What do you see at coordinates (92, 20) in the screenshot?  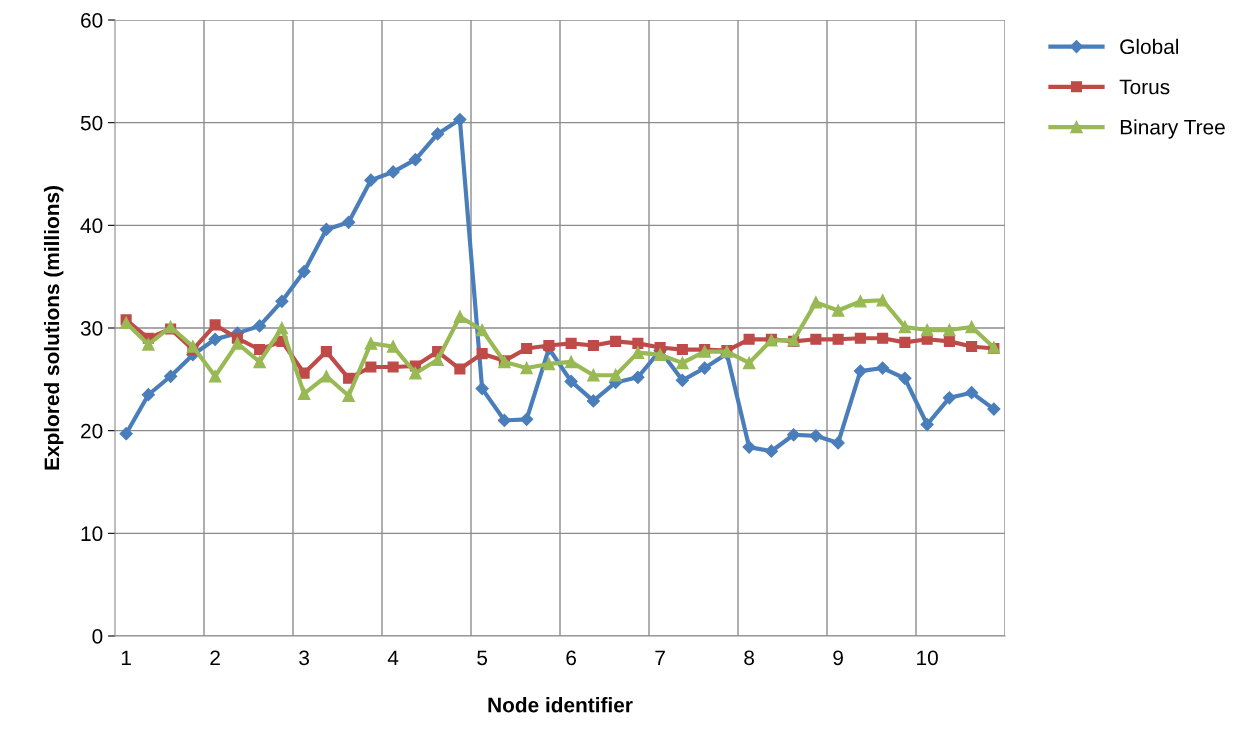 I see `y-tick-label: 60` at bounding box center [92, 20].